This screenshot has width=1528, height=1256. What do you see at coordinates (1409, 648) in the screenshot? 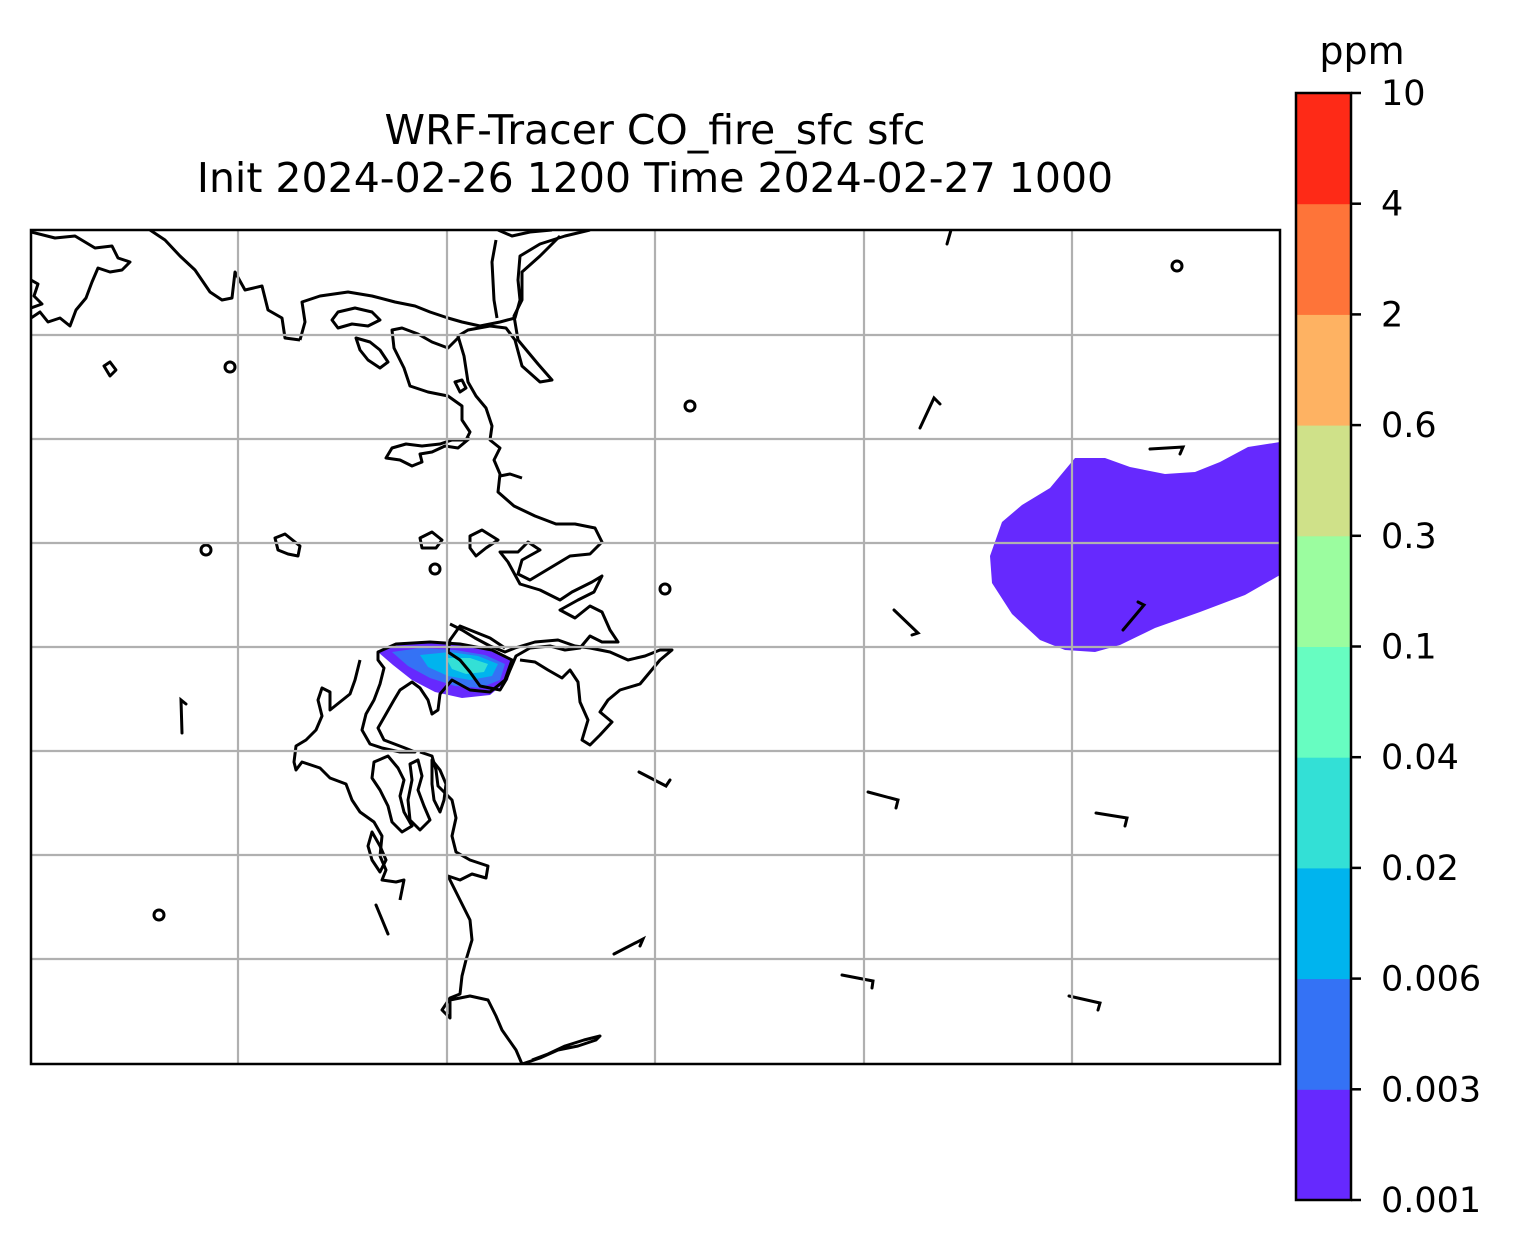
I see `colorbar-tick-label-5: 0.1` at bounding box center [1409, 648].